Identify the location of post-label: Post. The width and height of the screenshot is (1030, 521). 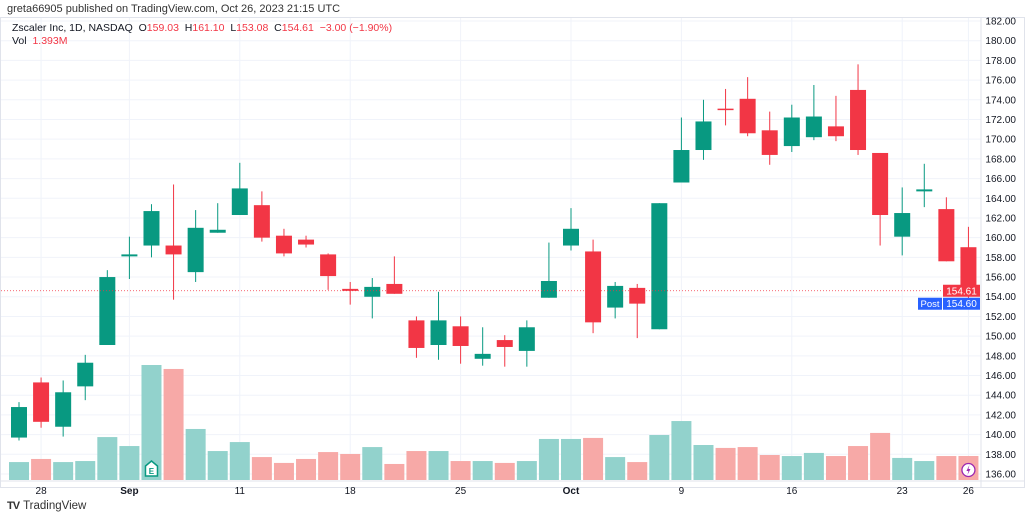
(929, 304).